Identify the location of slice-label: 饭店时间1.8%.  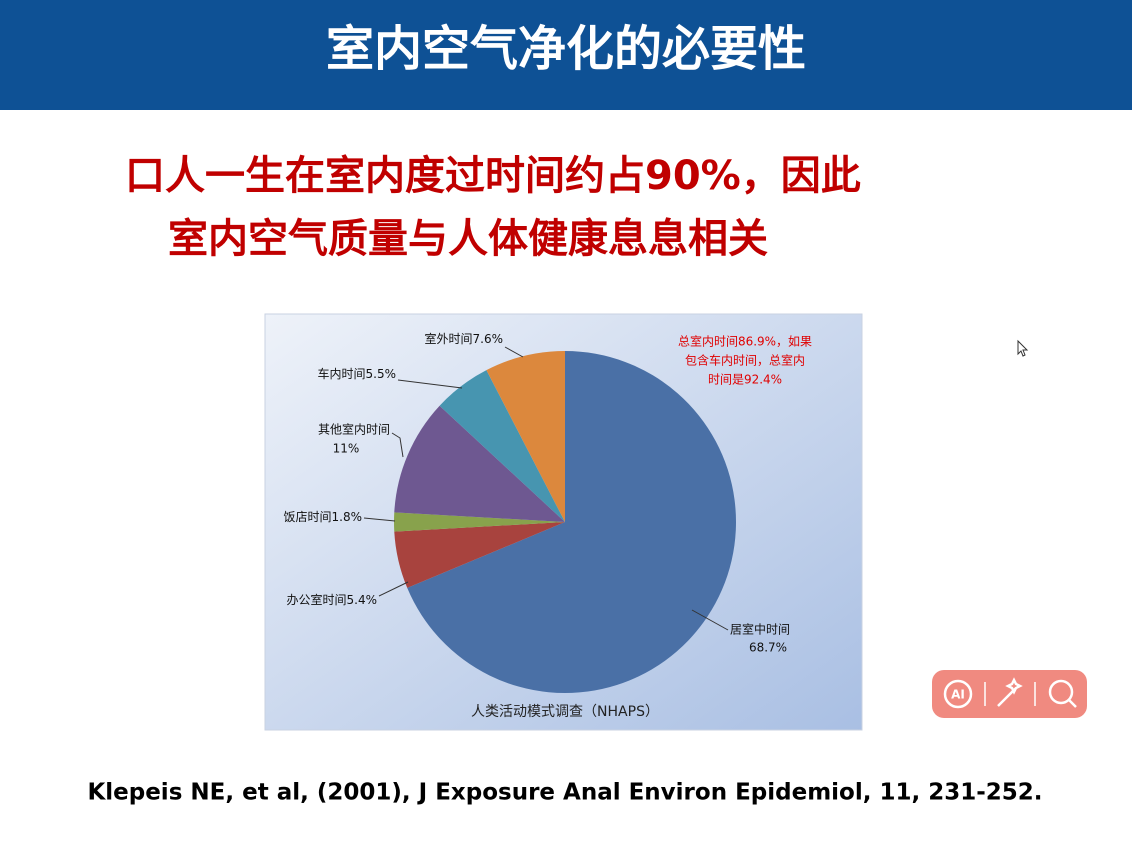
(322, 517).